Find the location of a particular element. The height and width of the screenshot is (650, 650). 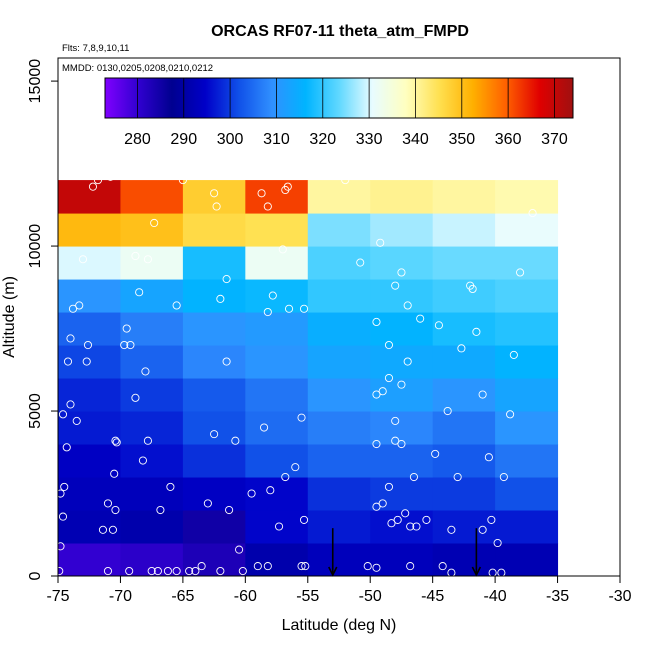

colorbar-tick-label: 280 is located at coordinates (137, 139).